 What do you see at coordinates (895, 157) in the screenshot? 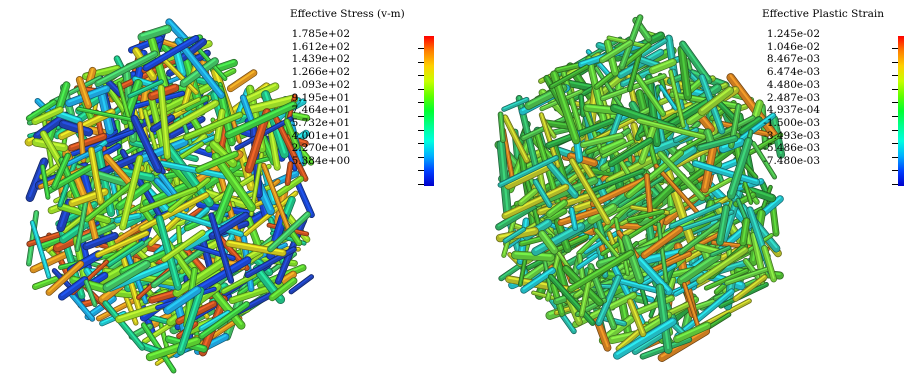
I see `strain-colorbar-tick` at bounding box center [895, 157].